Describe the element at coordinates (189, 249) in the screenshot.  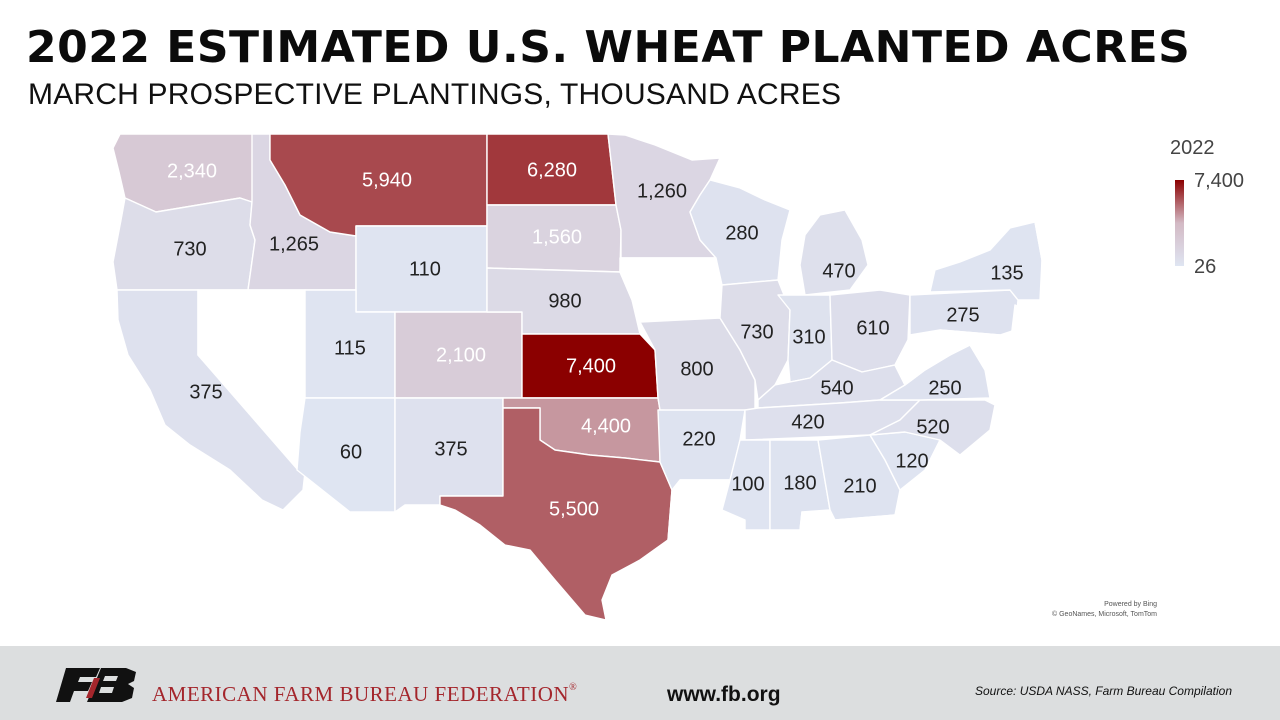
I see `state-value-or: 730` at that location.